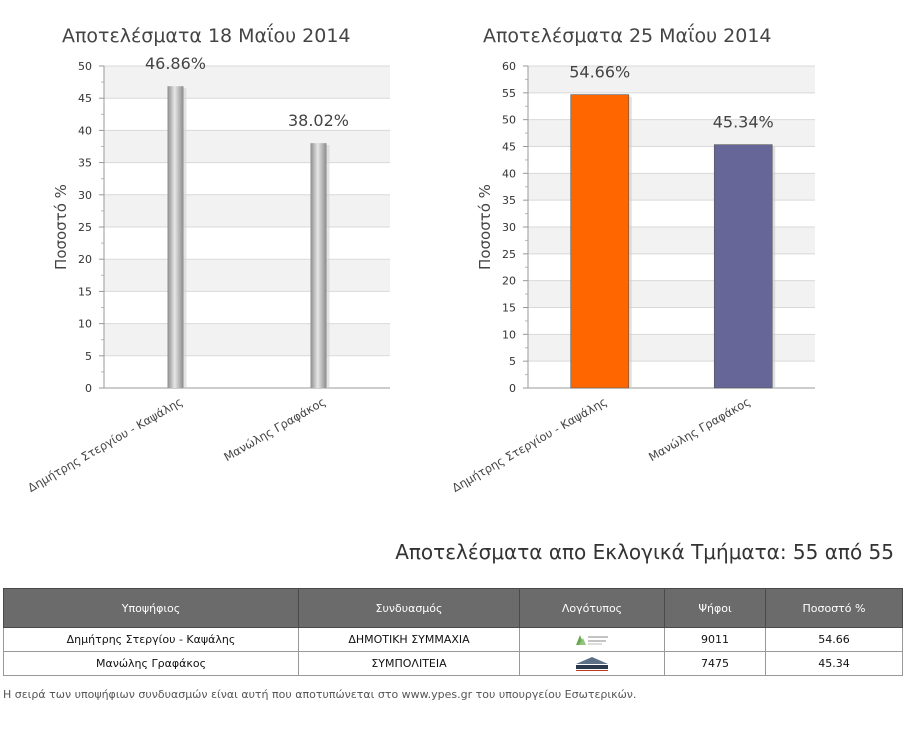 Image resolution: width=906 pixels, height=744 pixels. I want to click on data-label: 46.86%, so click(175, 63).